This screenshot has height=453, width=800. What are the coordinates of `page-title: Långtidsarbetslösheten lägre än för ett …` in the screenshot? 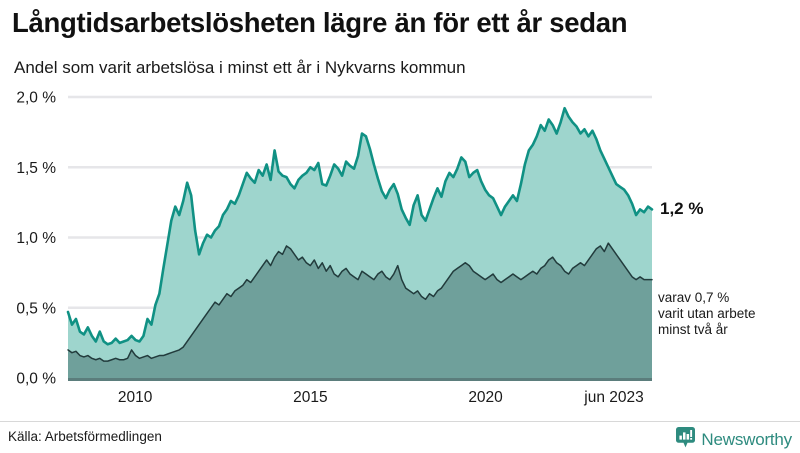 It's located at (320, 22).